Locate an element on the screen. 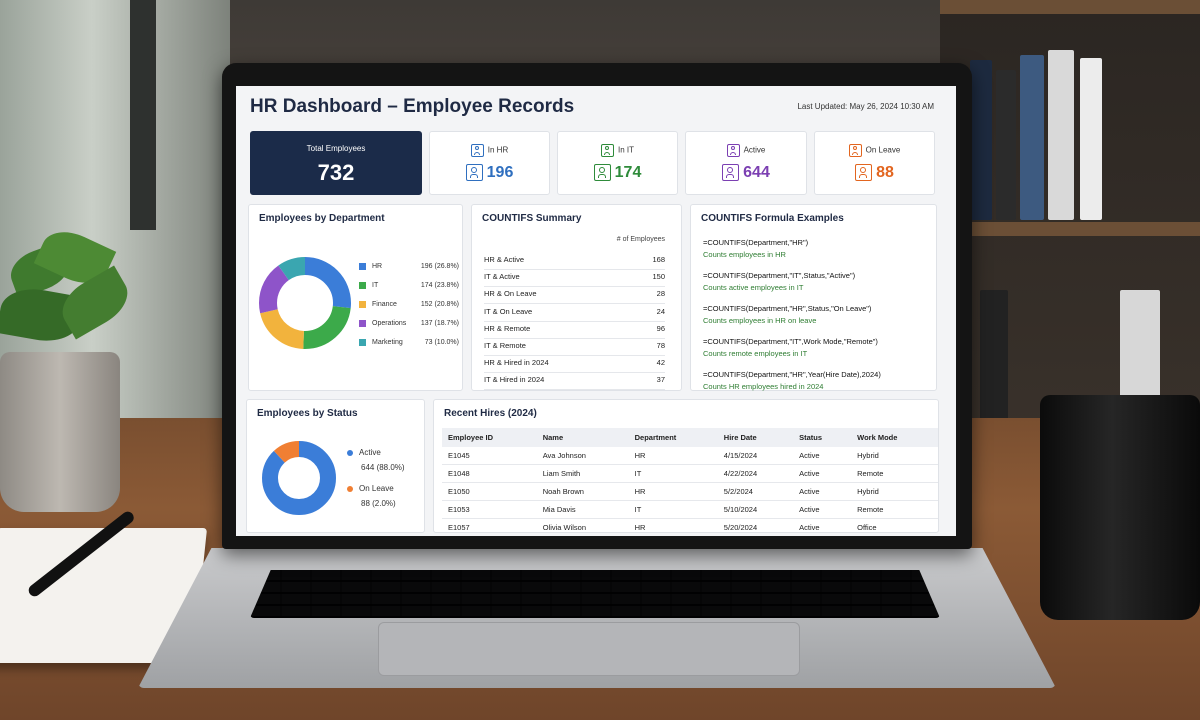 The width and height of the screenshot is (1200, 720). table-cell: E1050 is located at coordinates (489, 491).